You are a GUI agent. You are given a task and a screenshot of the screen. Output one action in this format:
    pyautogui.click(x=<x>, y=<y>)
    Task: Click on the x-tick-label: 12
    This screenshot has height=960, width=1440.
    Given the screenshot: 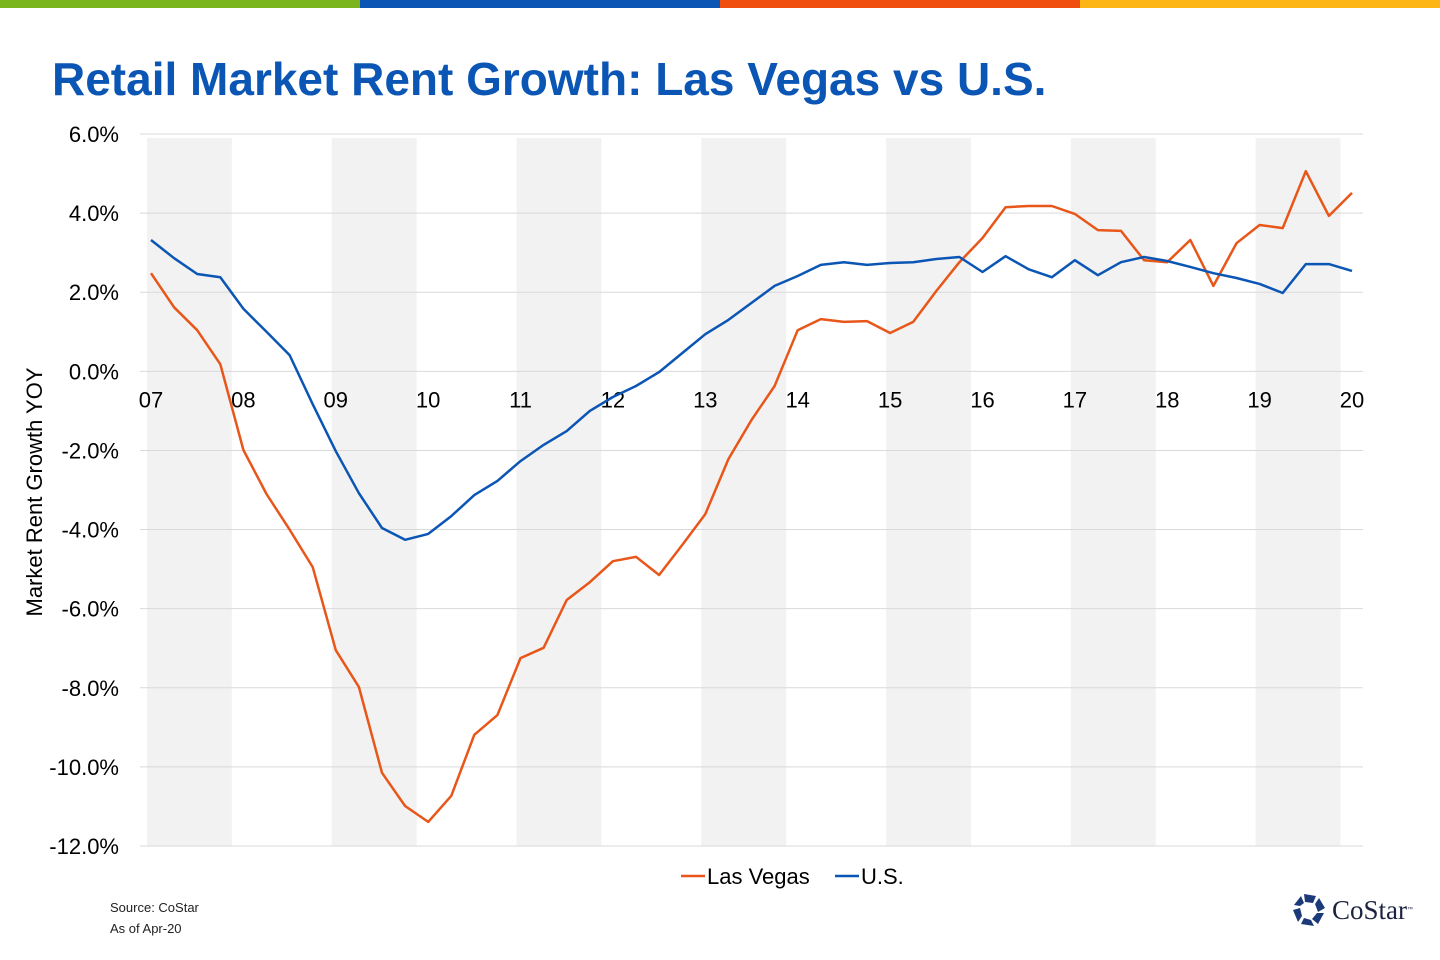 What is the action you would take?
    pyautogui.click(x=613, y=399)
    